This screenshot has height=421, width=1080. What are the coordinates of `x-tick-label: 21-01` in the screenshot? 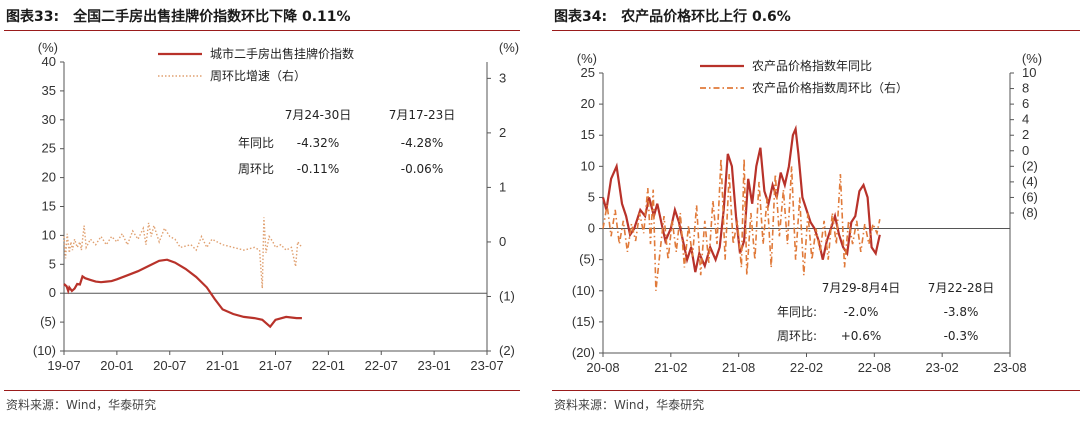 It's located at (222, 365).